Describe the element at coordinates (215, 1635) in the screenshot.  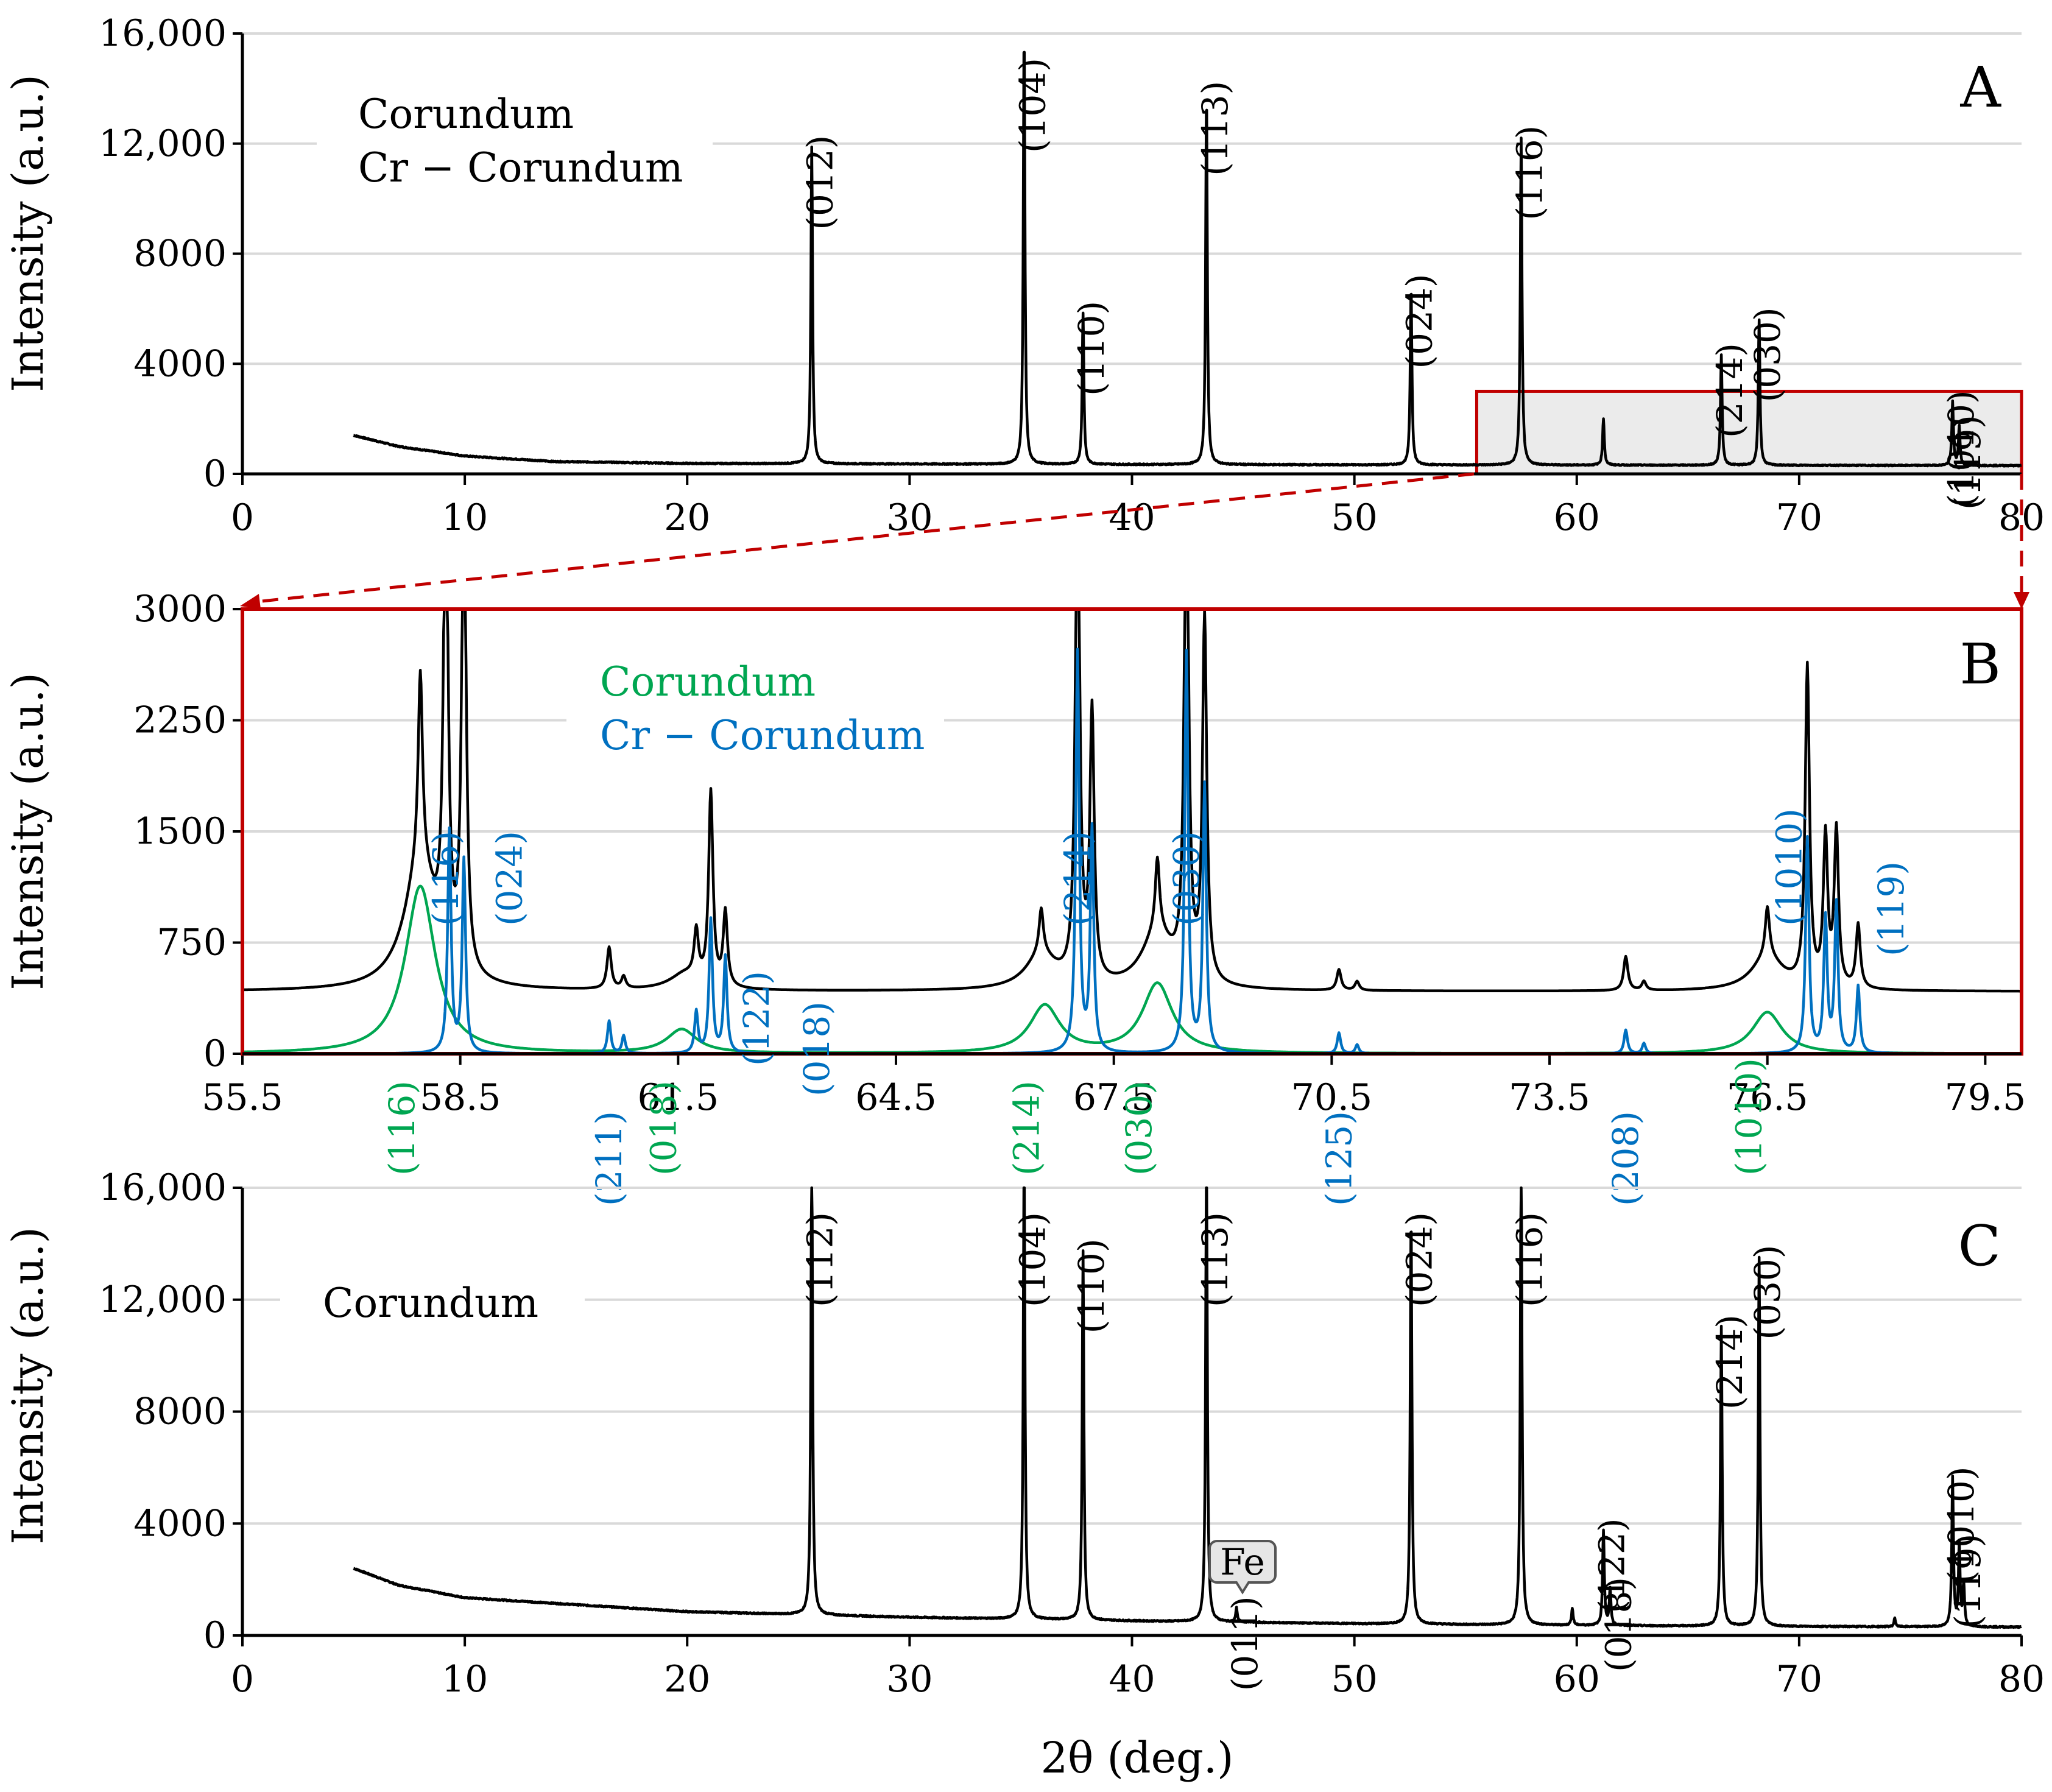
I see `ytick-label-c-0: 0` at that location.